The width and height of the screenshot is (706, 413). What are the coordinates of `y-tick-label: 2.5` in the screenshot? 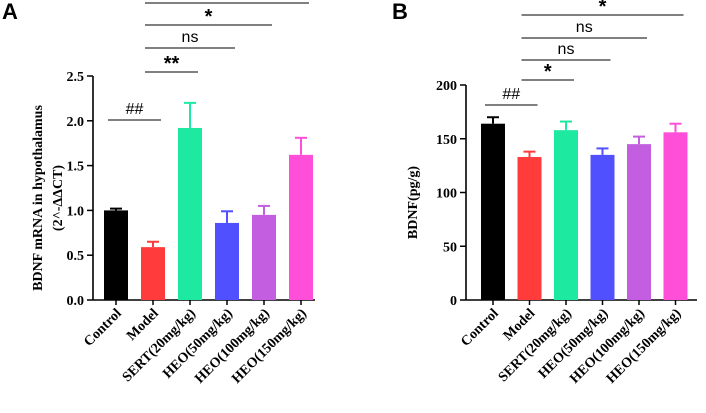 It's located at (76, 77).